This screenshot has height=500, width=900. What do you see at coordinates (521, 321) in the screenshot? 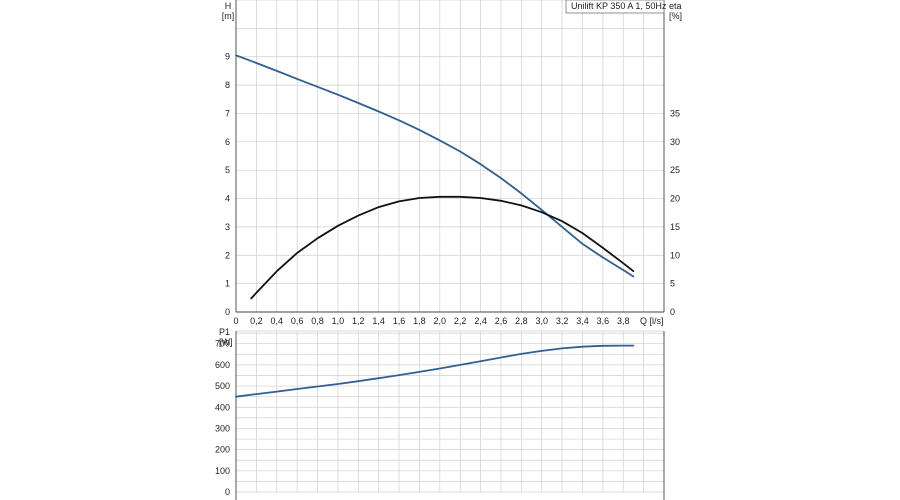
I see `x-tick-label: 2,8` at bounding box center [521, 321].